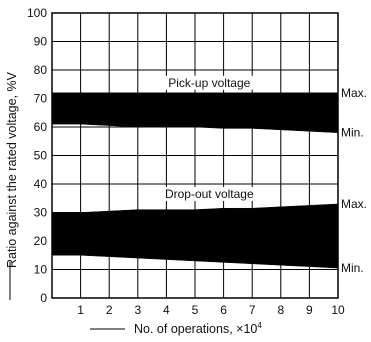 The image size is (371, 342). Describe the element at coordinates (80, 310) in the screenshot. I see `x-tick-label-1: 1` at that location.